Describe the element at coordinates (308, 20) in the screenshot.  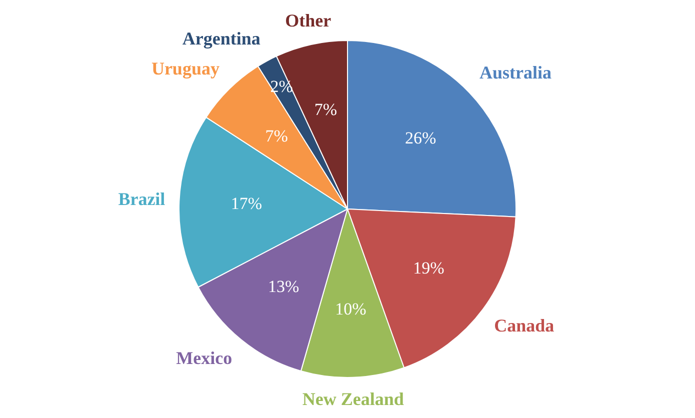
I see `slice-label: Other` at that location.